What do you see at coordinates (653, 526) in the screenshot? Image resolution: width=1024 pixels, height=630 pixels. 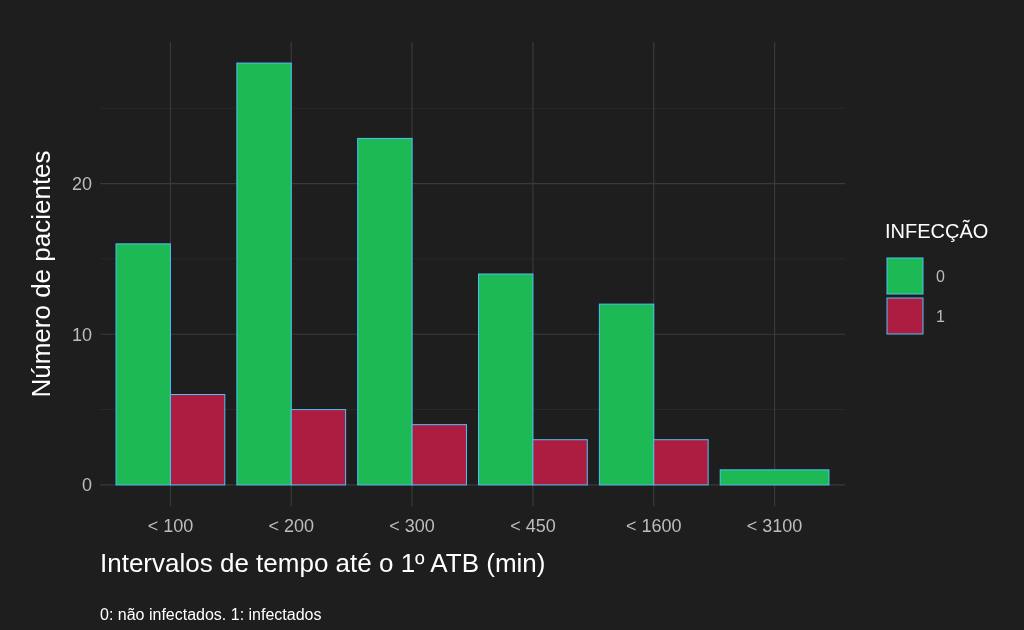 I see `x-tick-label: < 1600` at bounding box center [653, 526].